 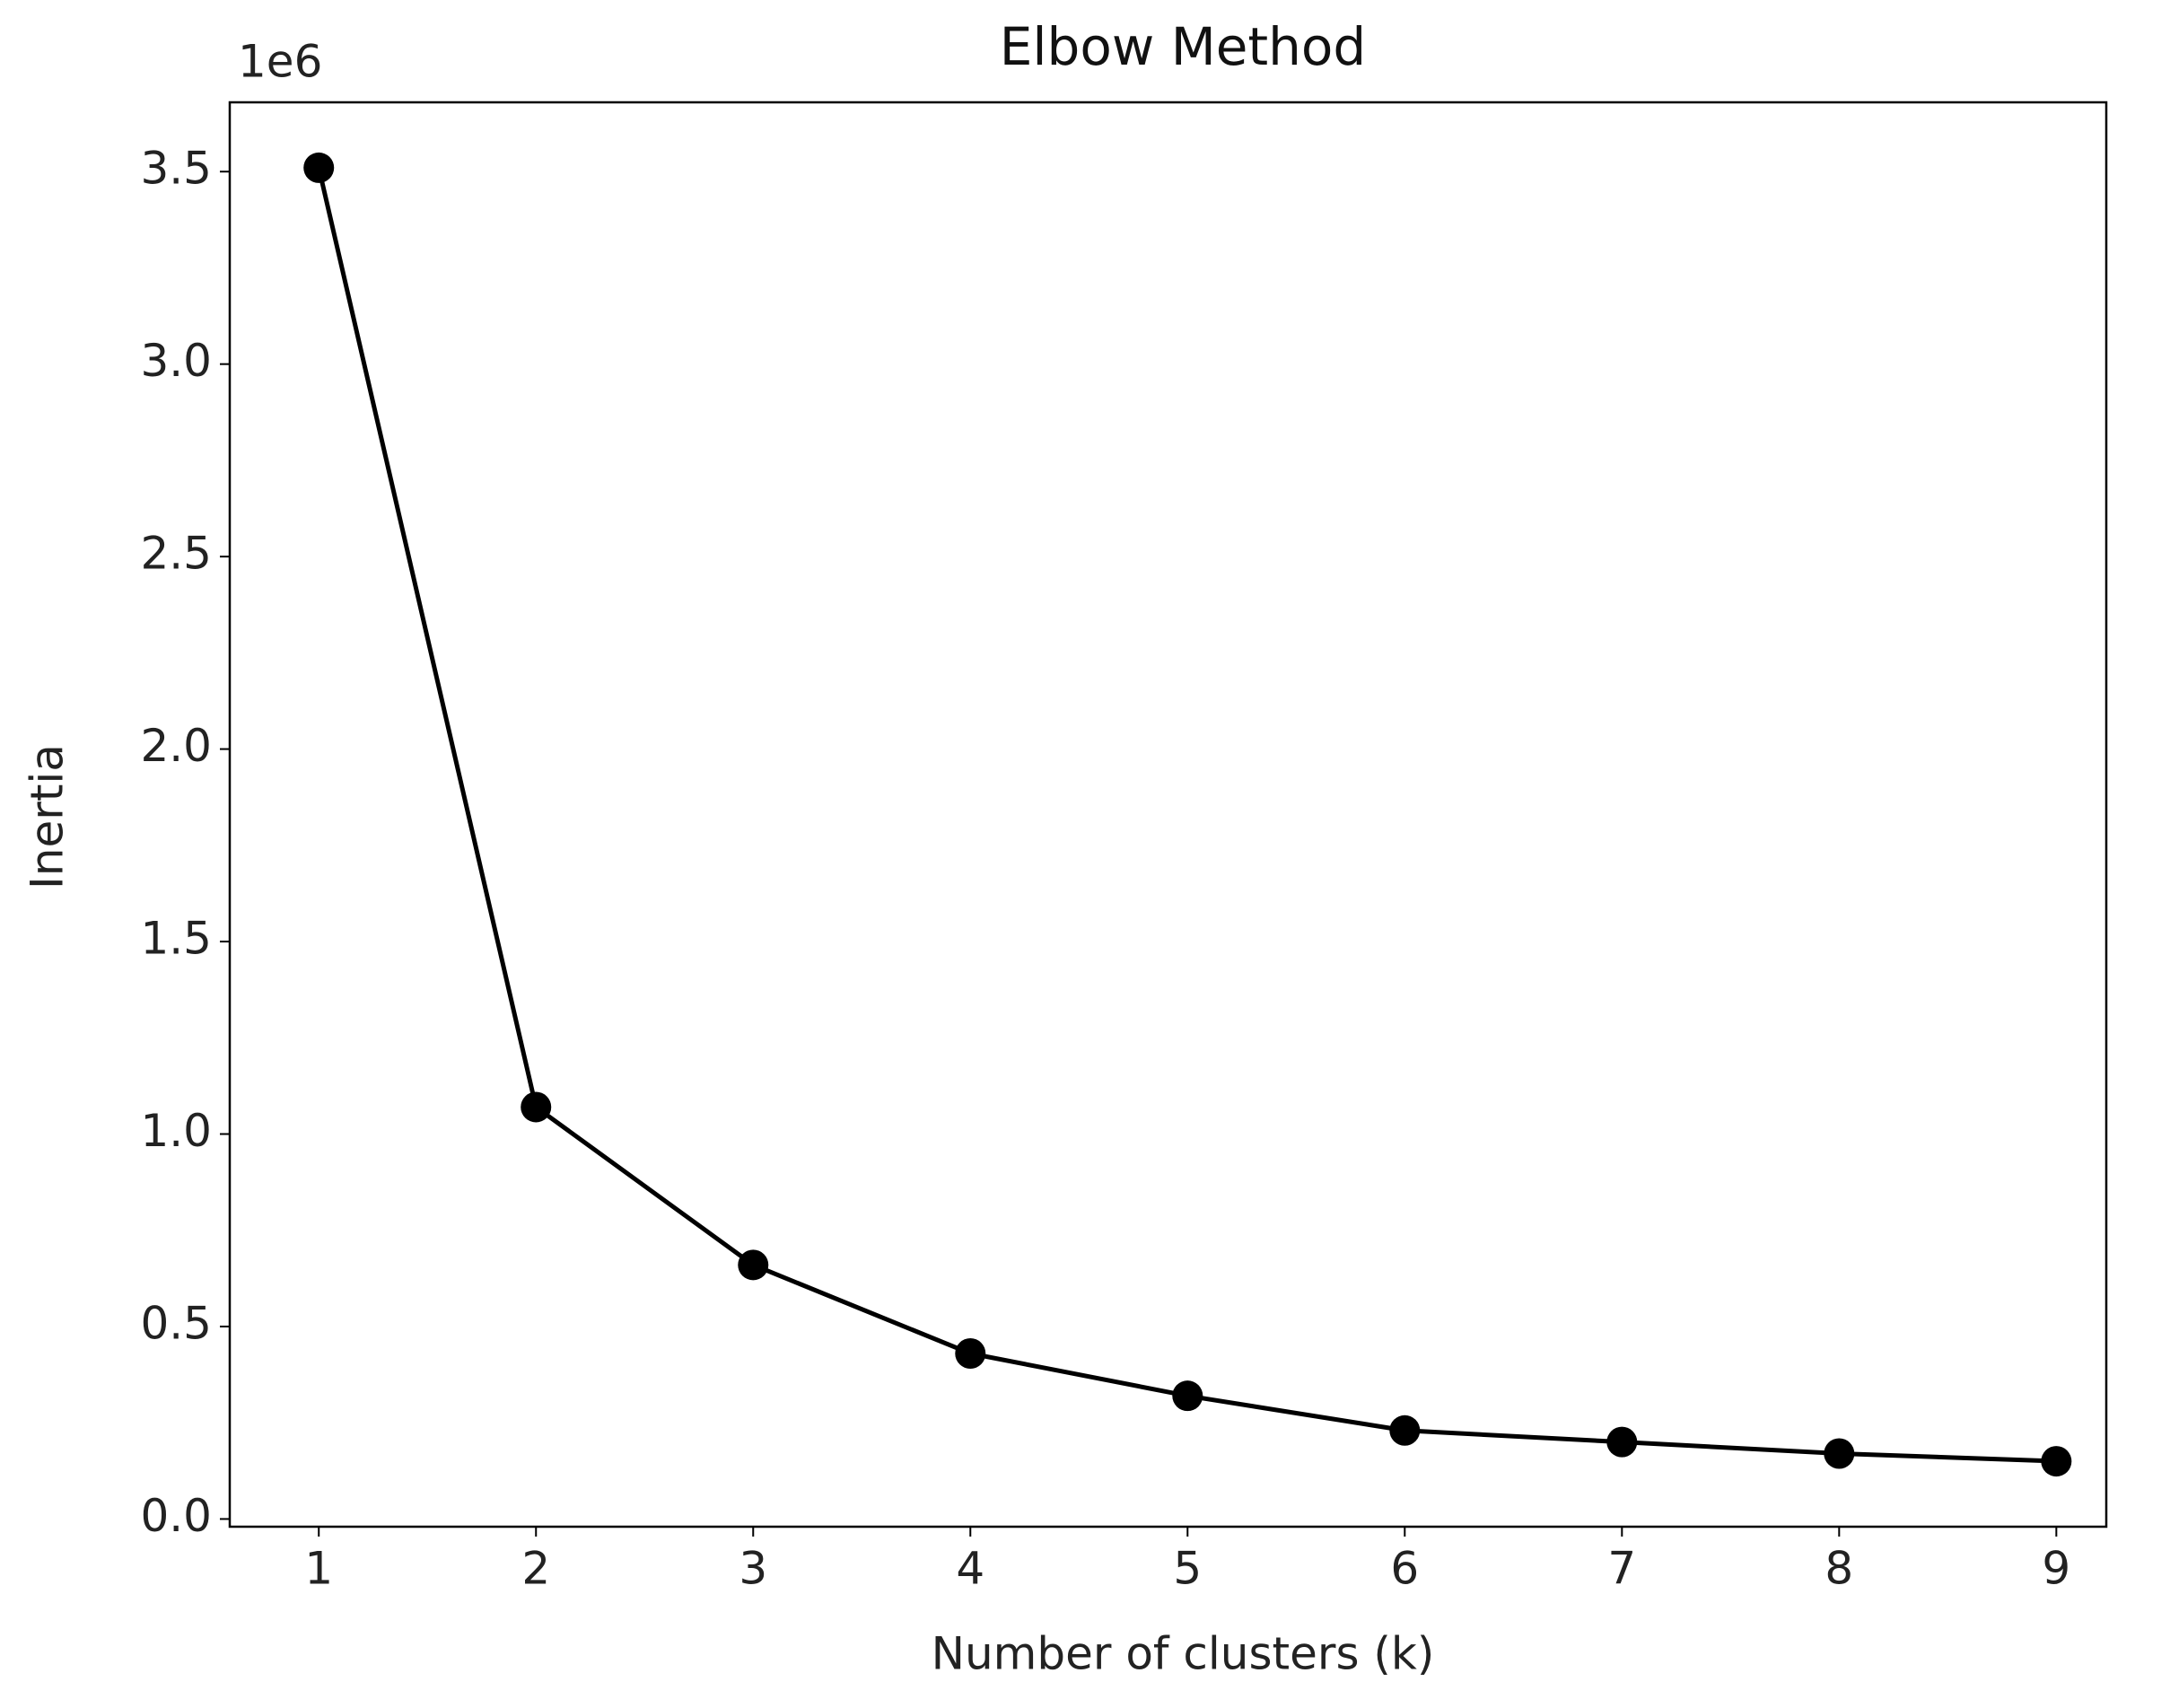 What do you see at coordinates (176, 746) in the screenshot?
I see `y-tick-label: 2.0` at bounding box center [176, 746].